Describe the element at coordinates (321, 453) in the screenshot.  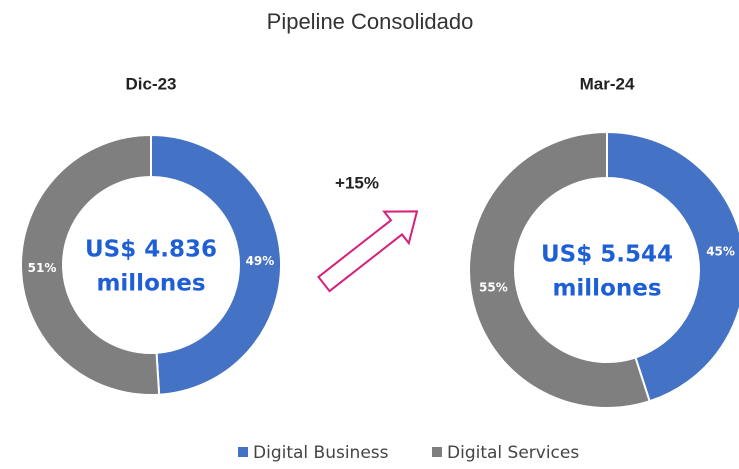
I see `legend-label: Digital Business` at that location.